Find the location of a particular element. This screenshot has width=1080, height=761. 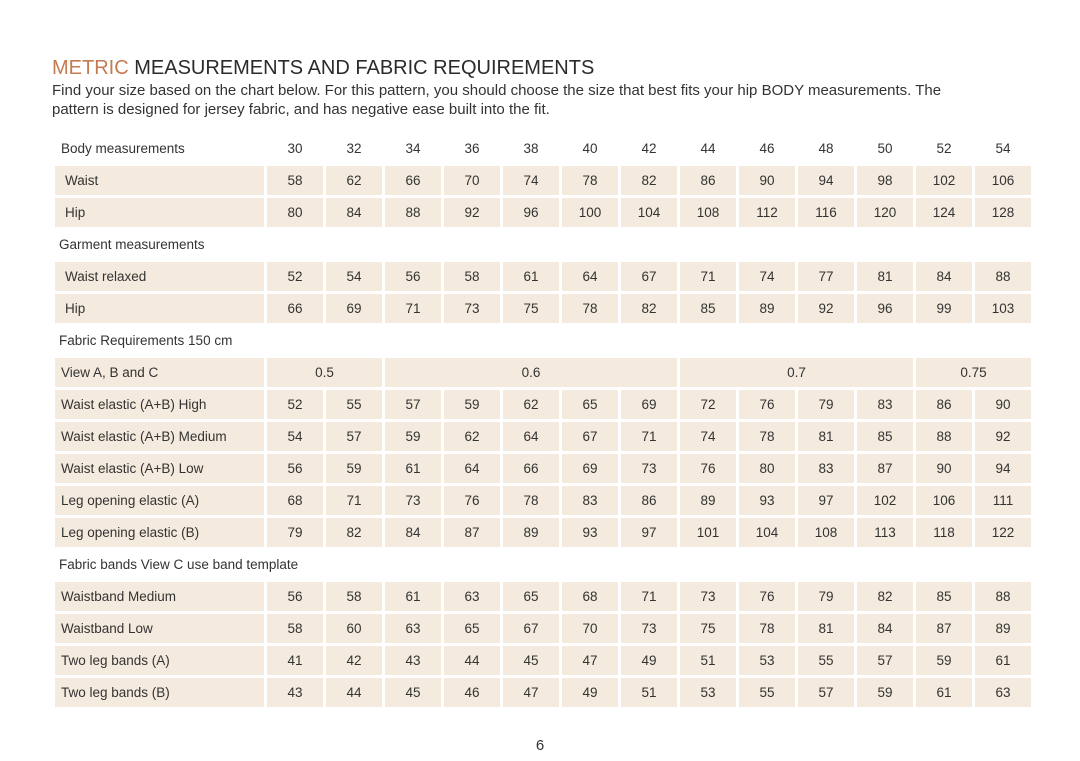

row-label: View A, B and C is located at coordinates (159, 372).